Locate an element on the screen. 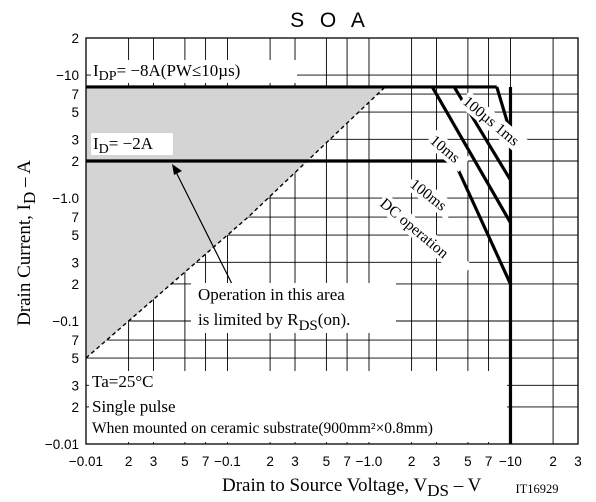 This screenshot has width=596, height=502. y-tick-label-11: 2 is located at coordinates (75, 161).